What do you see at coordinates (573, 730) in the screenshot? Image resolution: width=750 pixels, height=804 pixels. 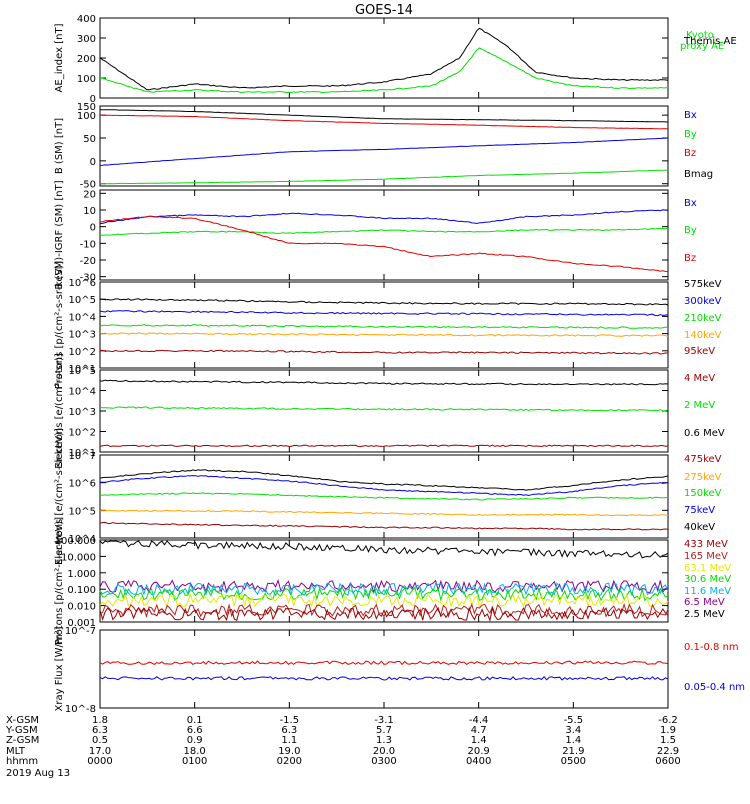 I see `ephemeris-value: 3.4` at bounding box center [573, 730].